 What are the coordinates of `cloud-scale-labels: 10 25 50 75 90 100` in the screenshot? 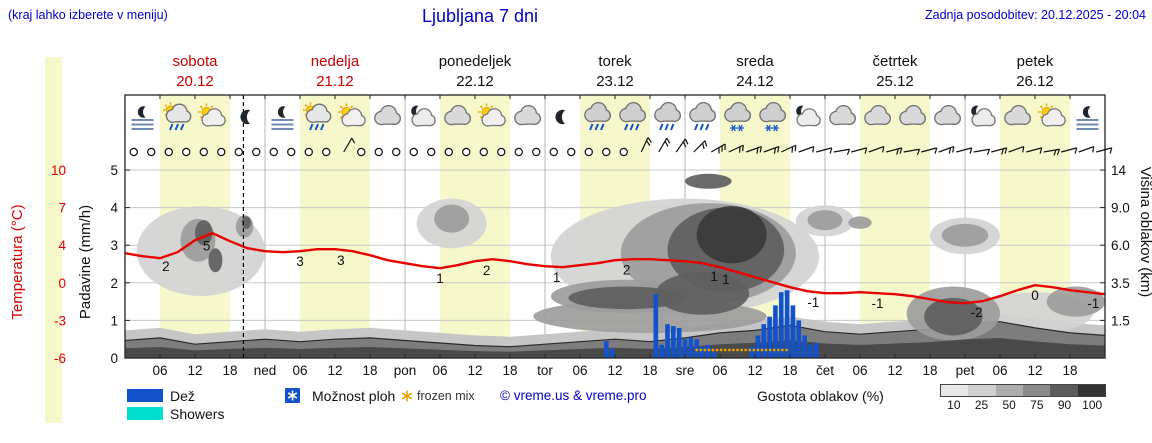 It's located at (1023, 405).